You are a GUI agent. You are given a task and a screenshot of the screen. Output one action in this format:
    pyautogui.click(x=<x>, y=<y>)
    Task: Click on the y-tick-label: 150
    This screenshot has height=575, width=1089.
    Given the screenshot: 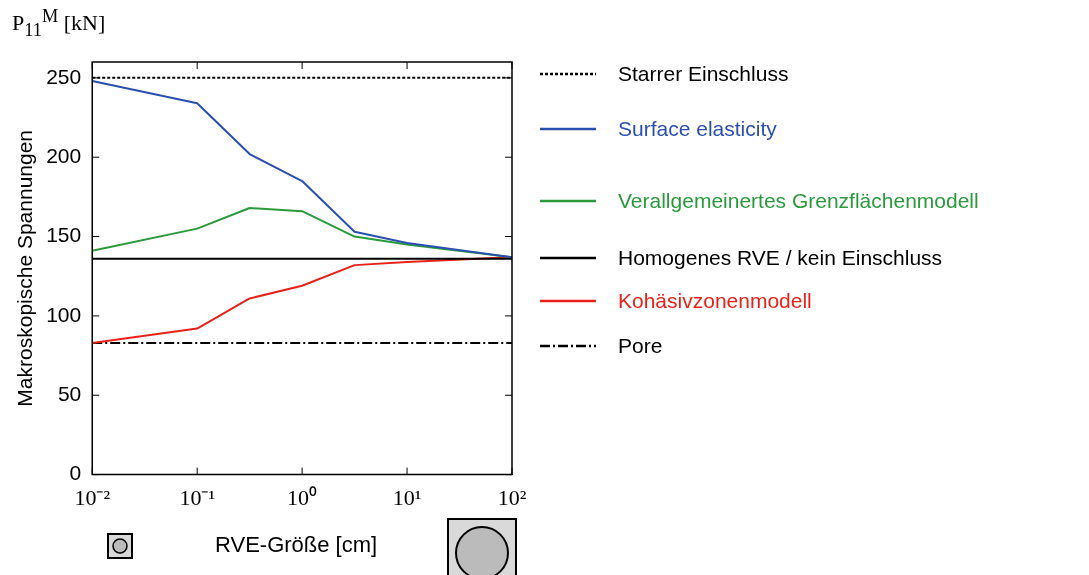 What is the action you would take?
    pyautogui.click(x=64, y=235)
    